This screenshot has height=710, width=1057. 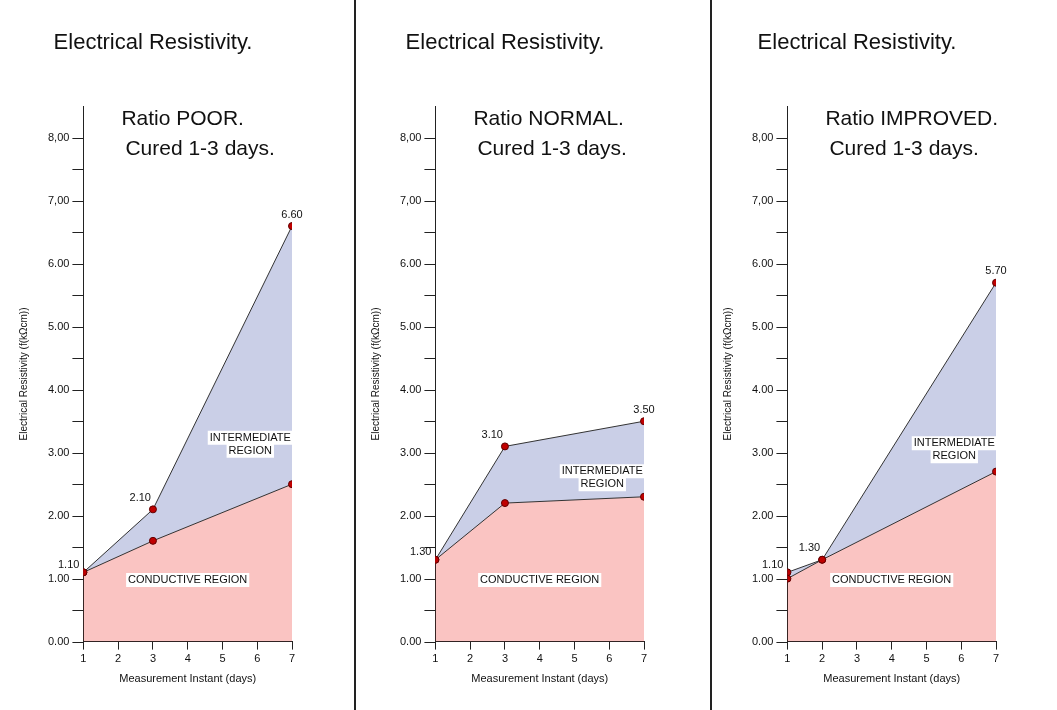 What do you see at coordinates (912, 132) in the screenshot?
I see `annotation: Ratio IMPROVED. Cured 1-3 days.` at bounding box center [912, 132].